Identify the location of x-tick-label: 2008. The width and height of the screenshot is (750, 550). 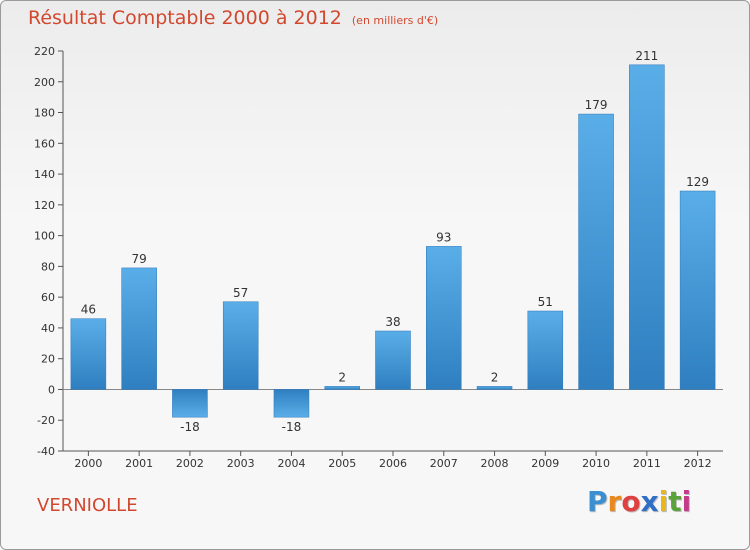
(495, 463).